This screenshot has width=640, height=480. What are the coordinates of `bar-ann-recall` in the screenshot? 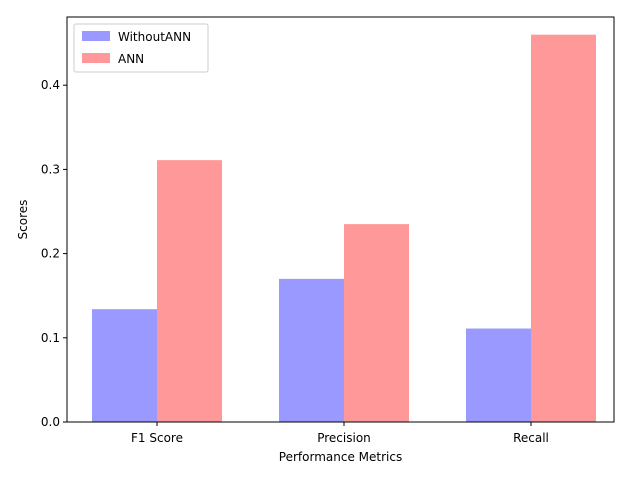 It's located at (563, 228).